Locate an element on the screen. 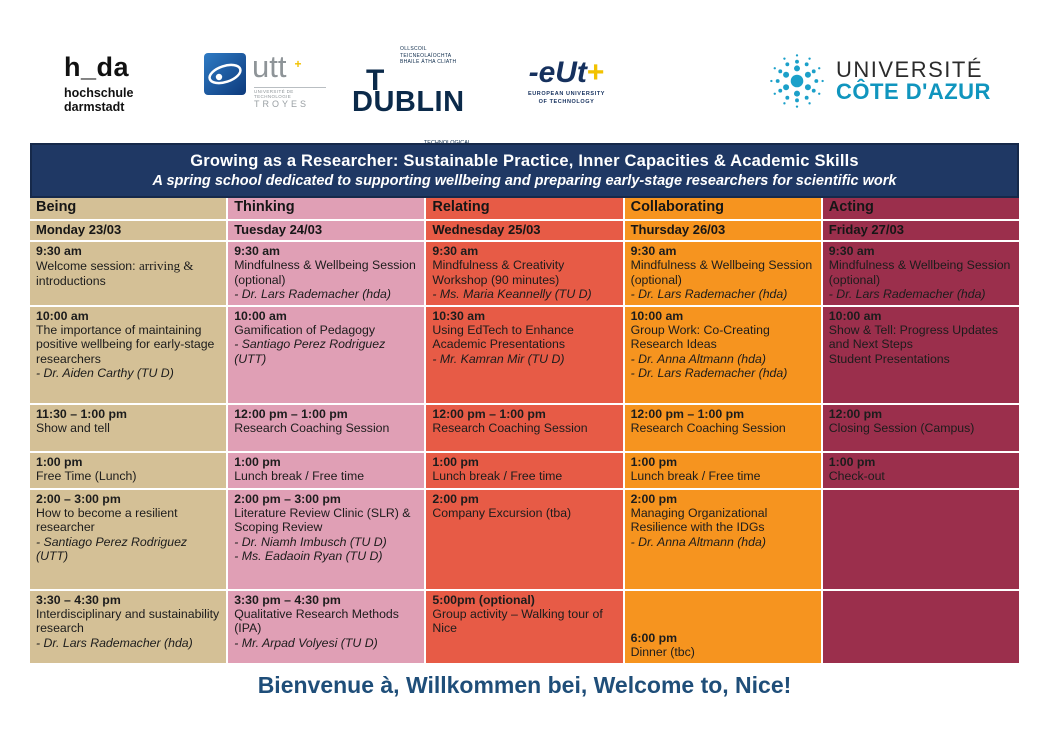 This screenshot has height=740, width=1049. cell-speaker: - Dr. Niamh Imbusch (TU D) is located at coordinates (310, 541).